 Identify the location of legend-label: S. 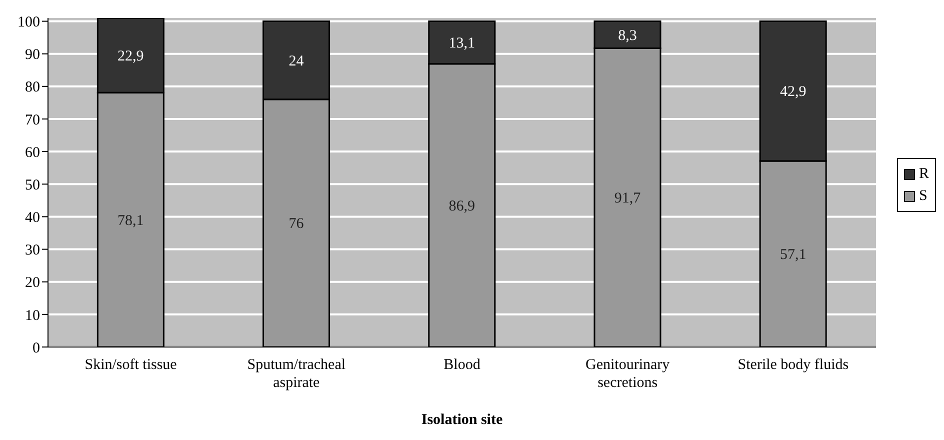
(923, 196).